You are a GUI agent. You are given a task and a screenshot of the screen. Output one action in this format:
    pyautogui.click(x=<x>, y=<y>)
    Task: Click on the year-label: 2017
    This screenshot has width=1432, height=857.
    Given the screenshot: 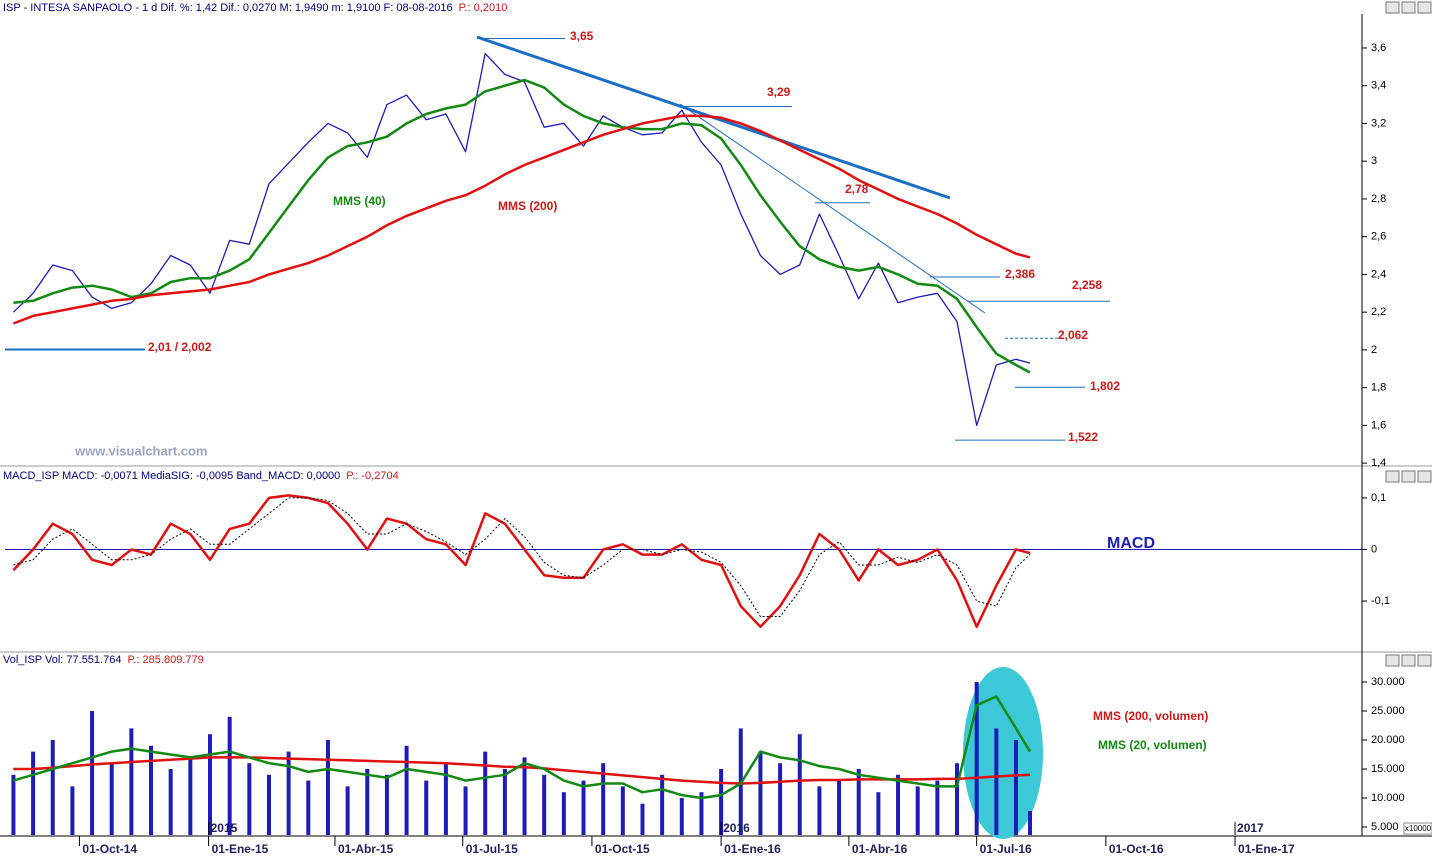 What is the action you would take?
    pyautogui.click(x=1250, y=828)
    